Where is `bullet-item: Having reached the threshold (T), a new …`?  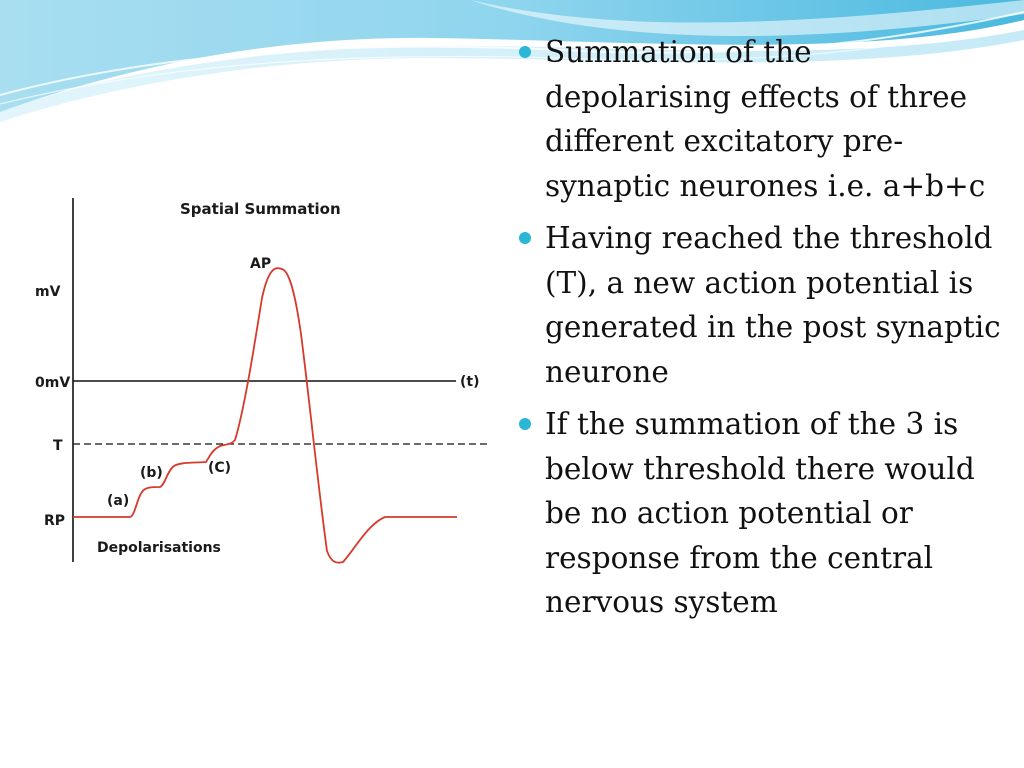
bullet-item: Having reached the threshold (T), a new … is located at coordinates (761, 305).